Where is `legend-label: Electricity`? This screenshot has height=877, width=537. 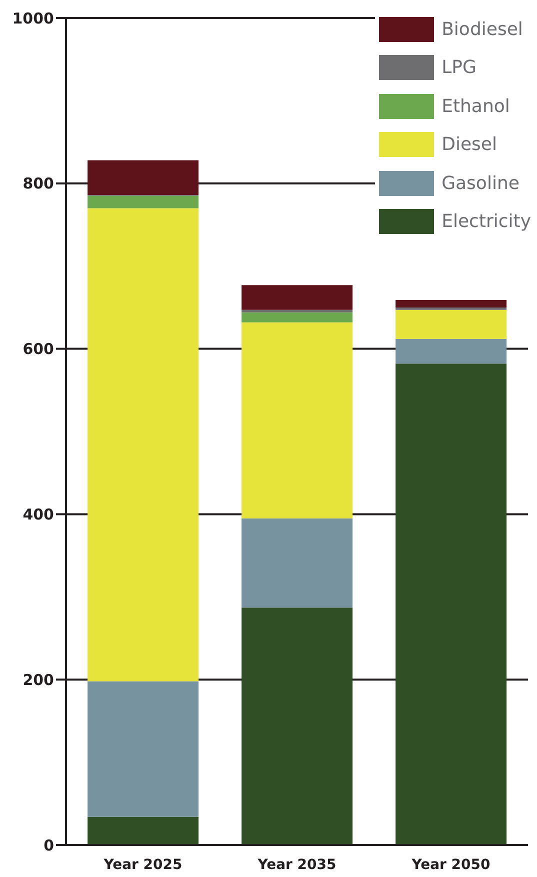
legend-label: Electricity is located at coordinates (486, 221).